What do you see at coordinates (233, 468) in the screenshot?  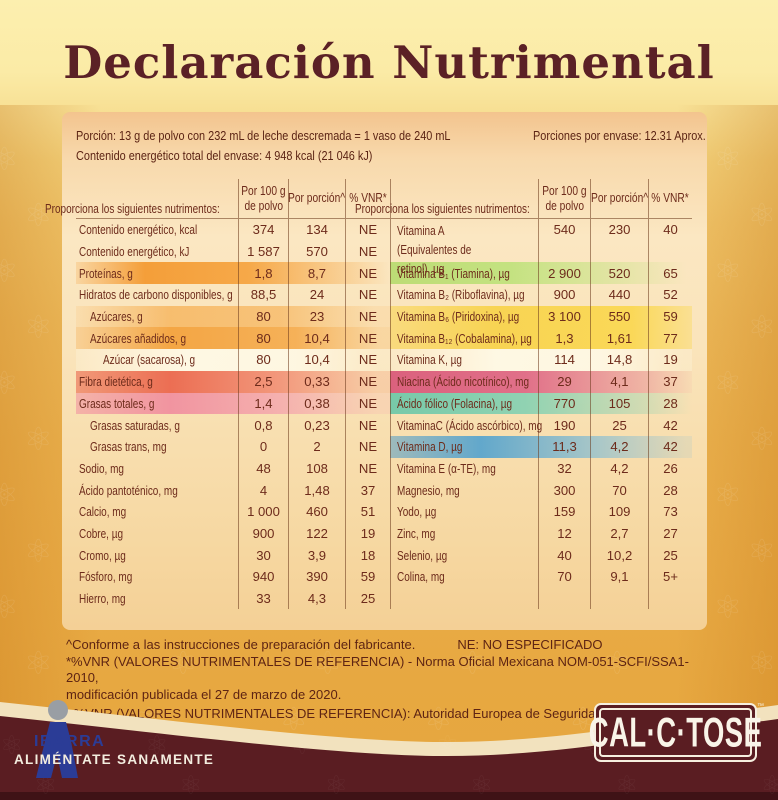 I see `table-row: Sodio, mg 48 108 NE` at bounding box center [233, 468].